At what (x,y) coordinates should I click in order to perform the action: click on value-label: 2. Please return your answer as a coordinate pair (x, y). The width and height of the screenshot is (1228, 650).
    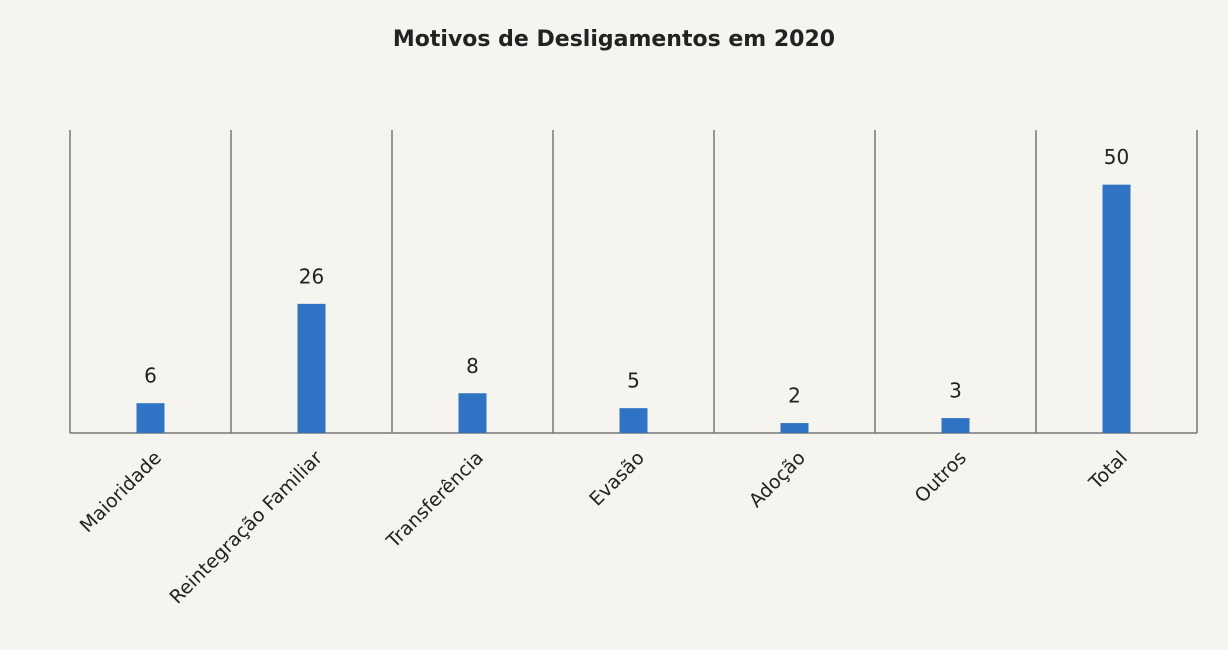
    Looking at the image, I should click on (794, 396).